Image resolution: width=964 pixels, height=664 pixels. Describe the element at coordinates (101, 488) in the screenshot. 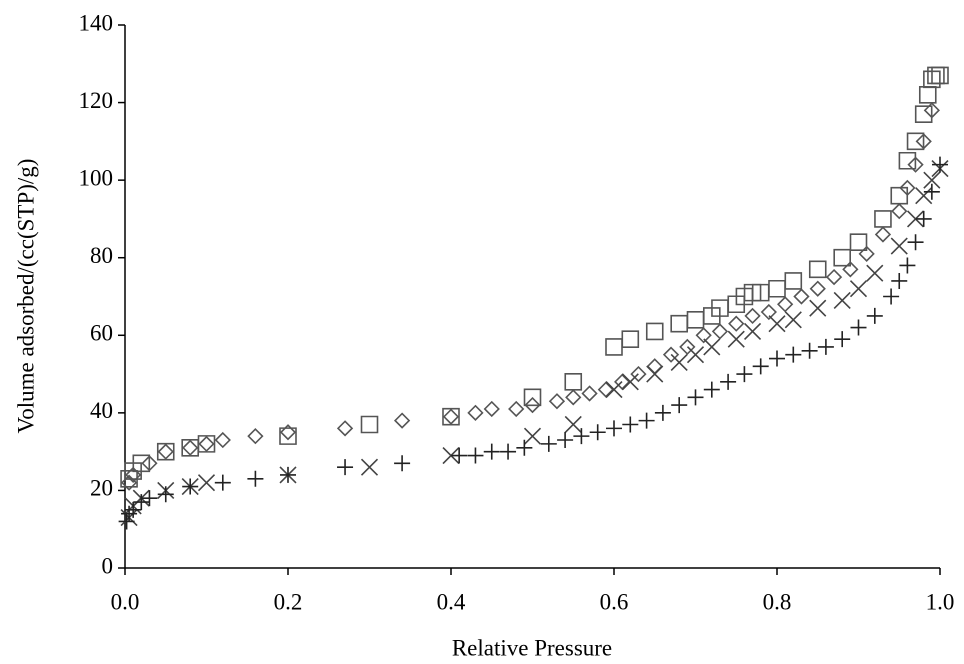

I see `y-tick-label: 20` at that location.